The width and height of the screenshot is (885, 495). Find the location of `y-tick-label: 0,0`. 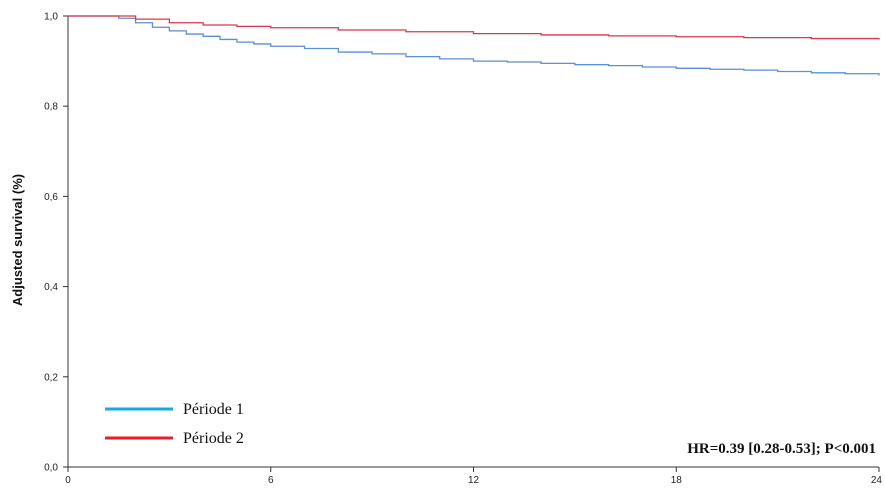

y-tick-label: 0,0 is located at coordinates (51, 468).